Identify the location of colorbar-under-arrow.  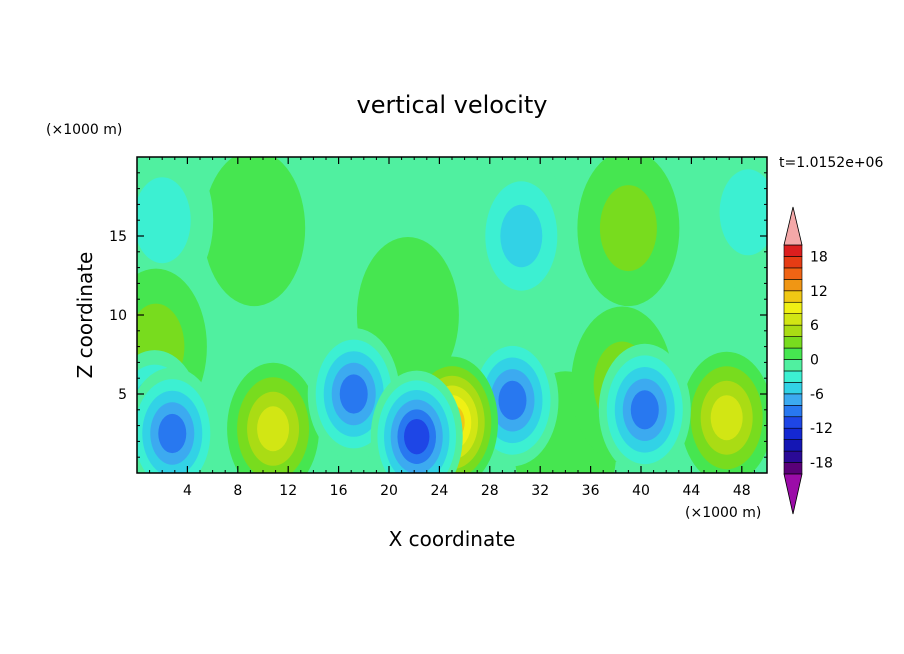
(793, 494).